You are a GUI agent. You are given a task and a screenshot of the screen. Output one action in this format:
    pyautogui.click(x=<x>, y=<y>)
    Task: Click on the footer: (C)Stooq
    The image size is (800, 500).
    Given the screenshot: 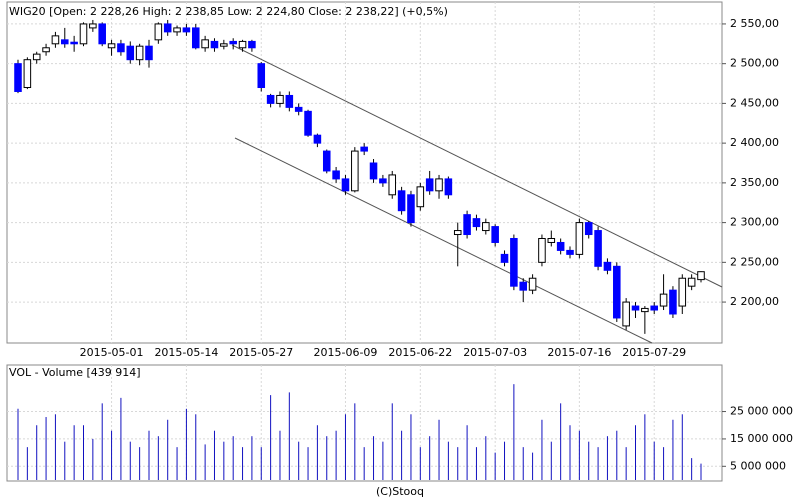 What is the action you would take?
    pyautogui.click(x=400, y=491)
    